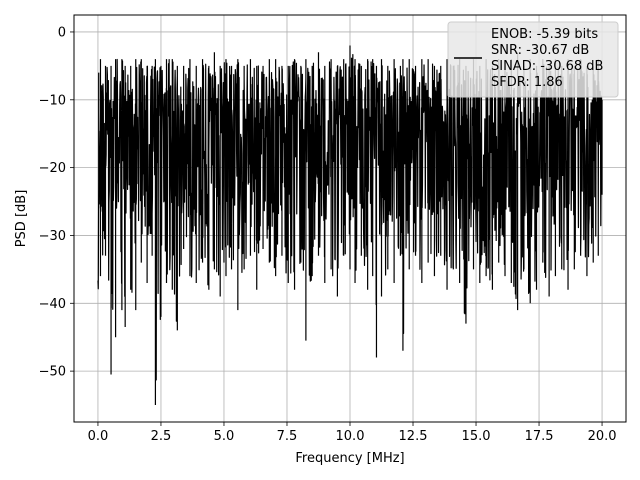 The image size is (640, 480). What do you see at coordinates (540, 50) in the screenshot?
I see `legend-entry-snr: SNR: -30.67 dB` at bounding box center [540, 50].